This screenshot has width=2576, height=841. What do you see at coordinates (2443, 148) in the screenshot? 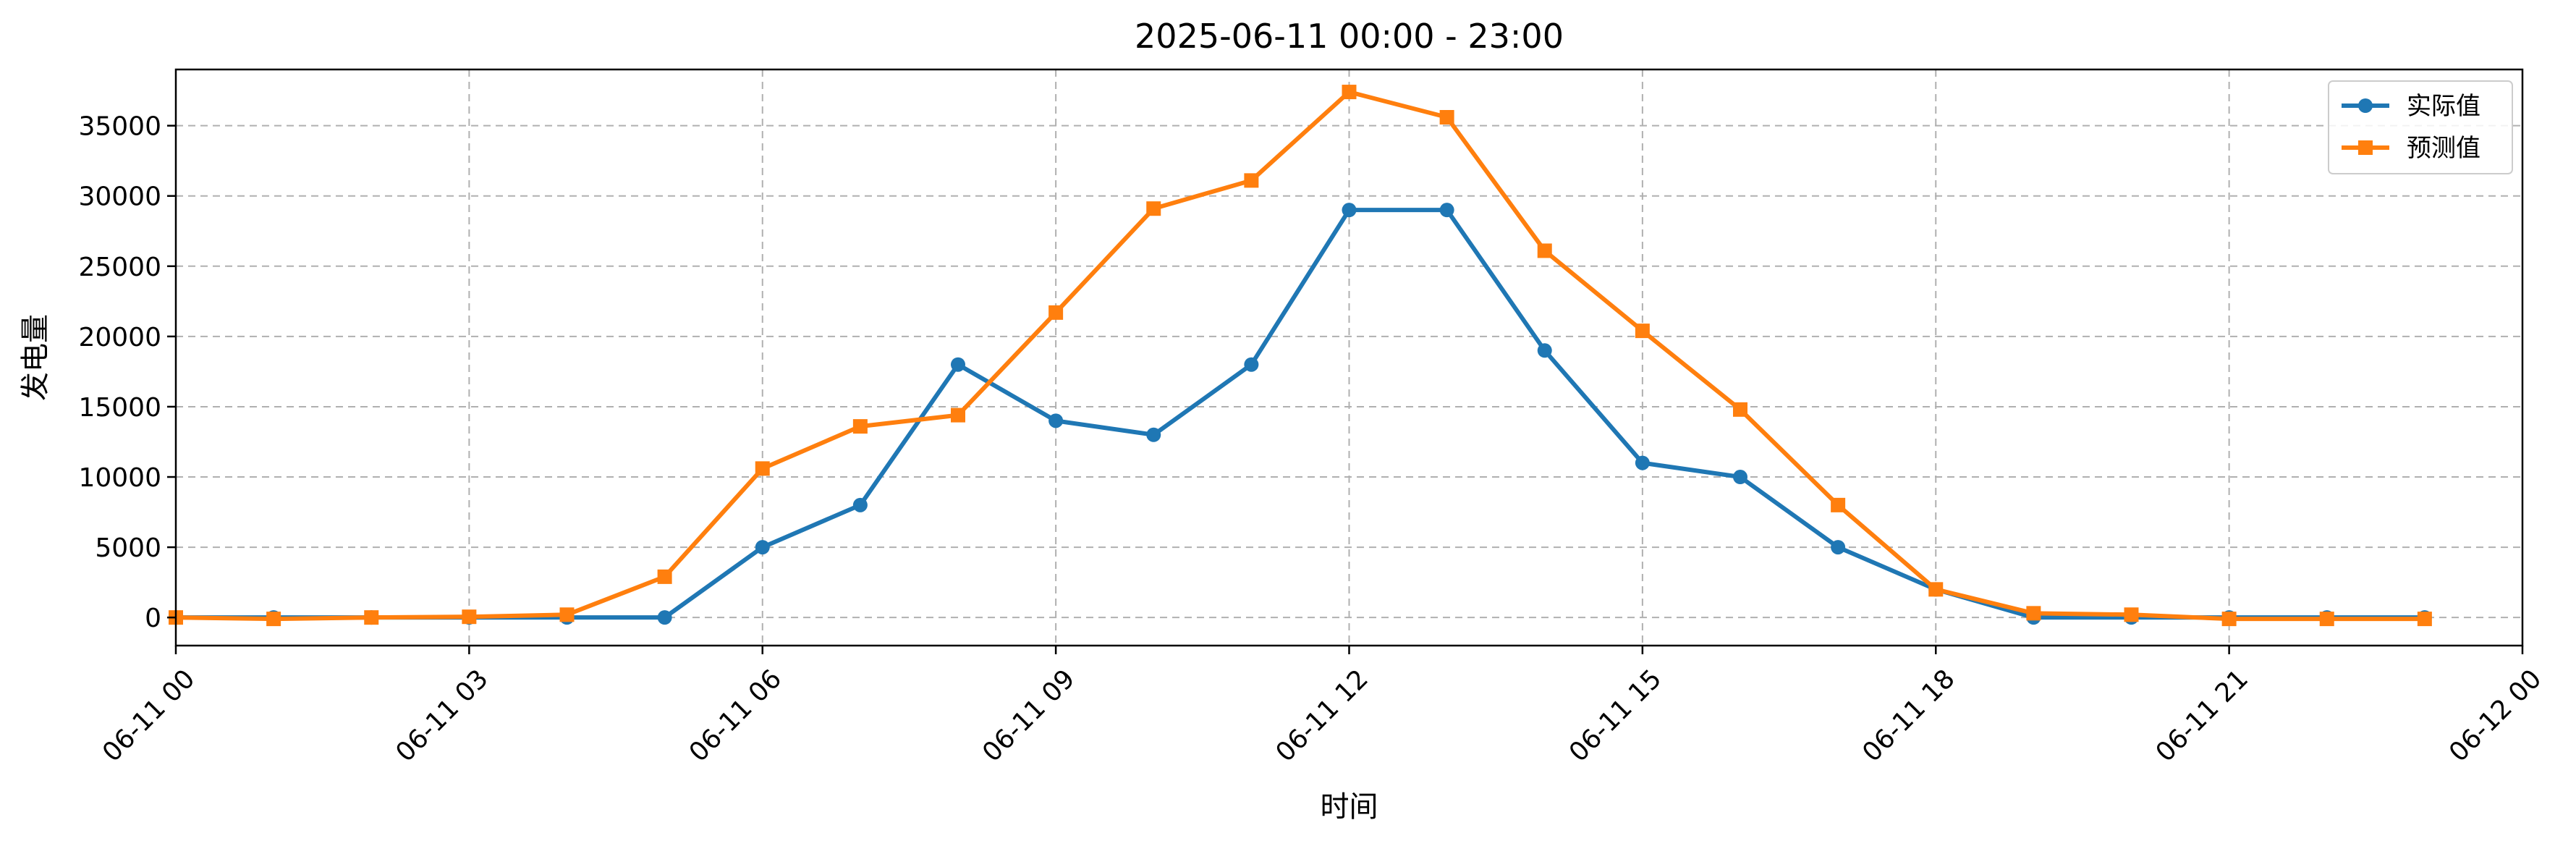
I see `legend-label: 预测值` at bounding box center [2443, 148].